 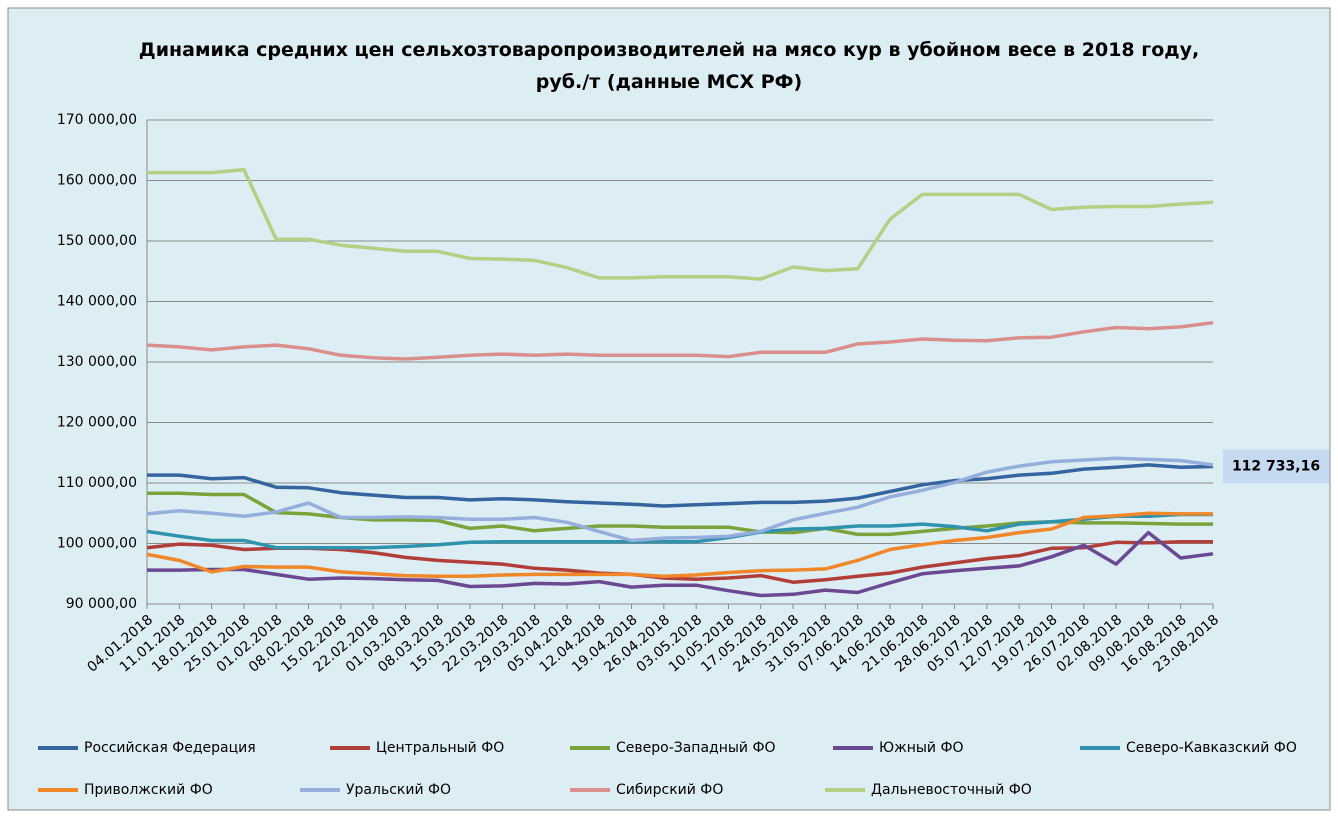 What do you see at coordinates (97, 483) in the screenshot?
I see `y-tick-label: 110 000,00` at bounding box center [97, 483].